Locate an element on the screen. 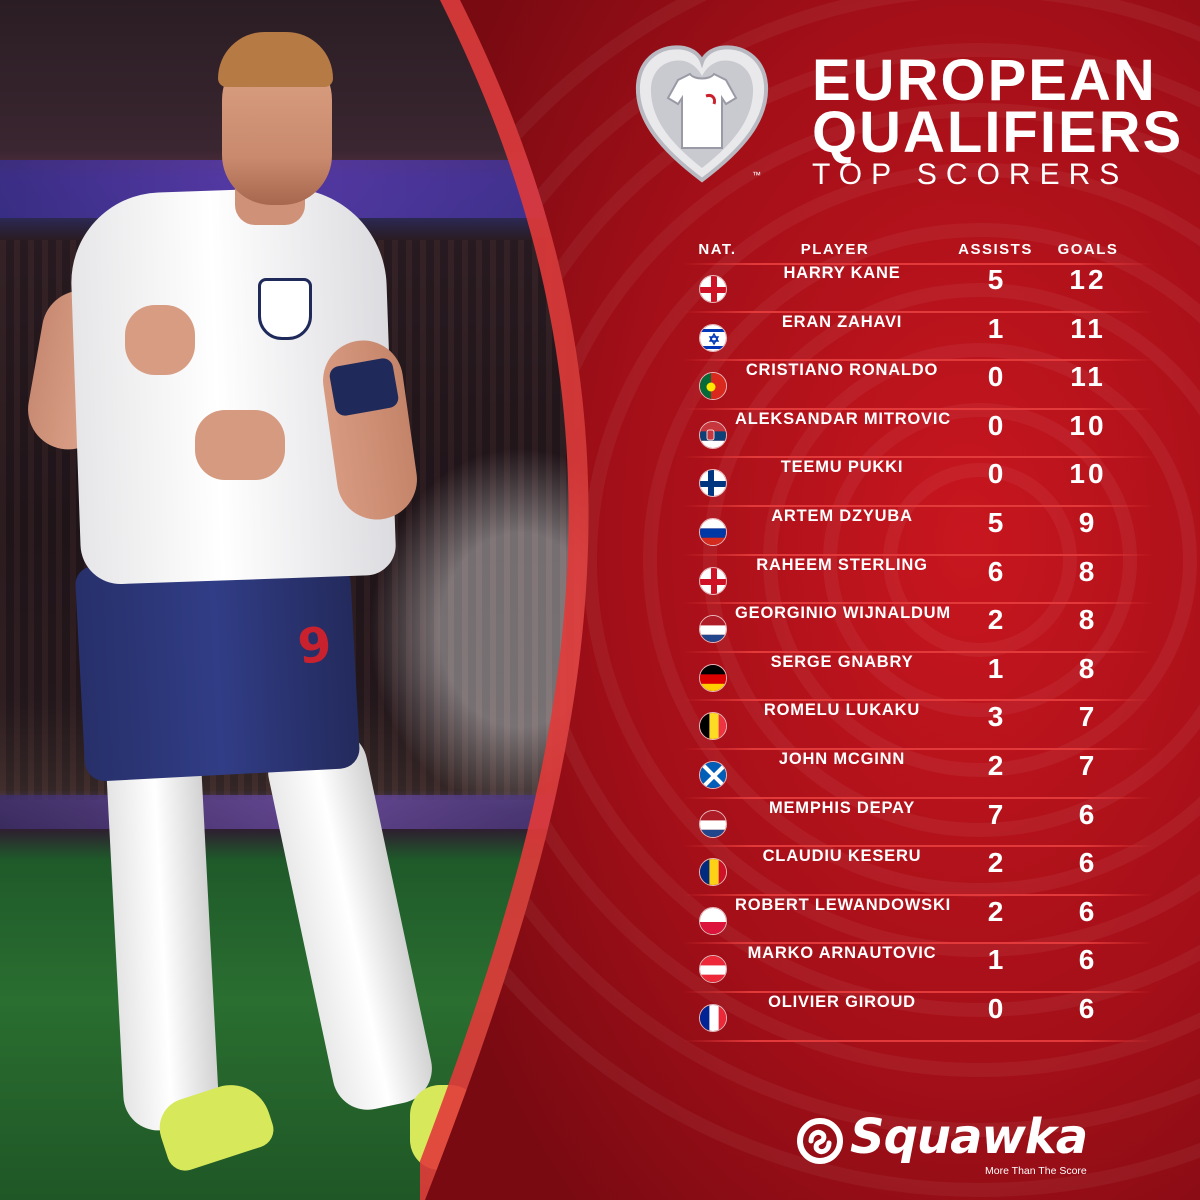 This screenshot has width=1200, height=1200. table-row: SERGE GNABRY 1 8 is located at coordinates (918, 677).